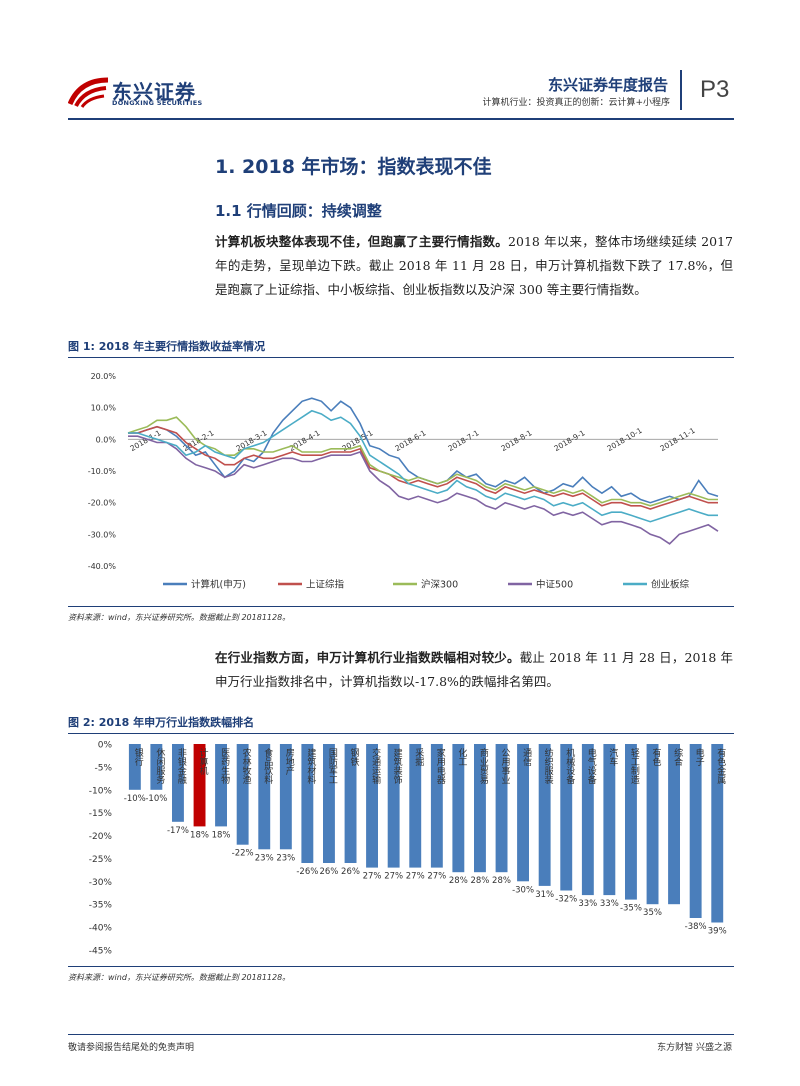 This screenshot has width=800, height=1086. I want to click on category-label: 有色金属, so click(720, 766).